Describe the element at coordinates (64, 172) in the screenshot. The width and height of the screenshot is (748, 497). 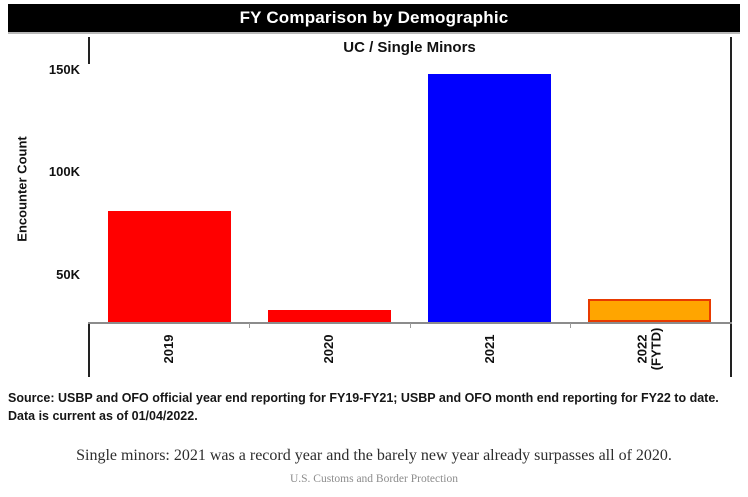
I see `y-tick-label-100K: 100K` at that location.